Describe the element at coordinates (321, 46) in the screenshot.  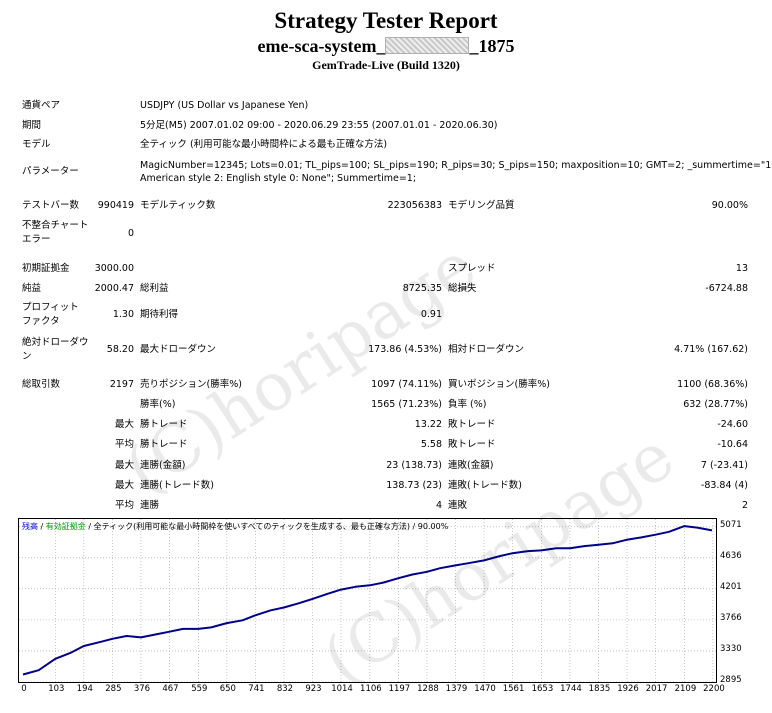
I see `system-name-prefix: eme-sca-system_` at that location.